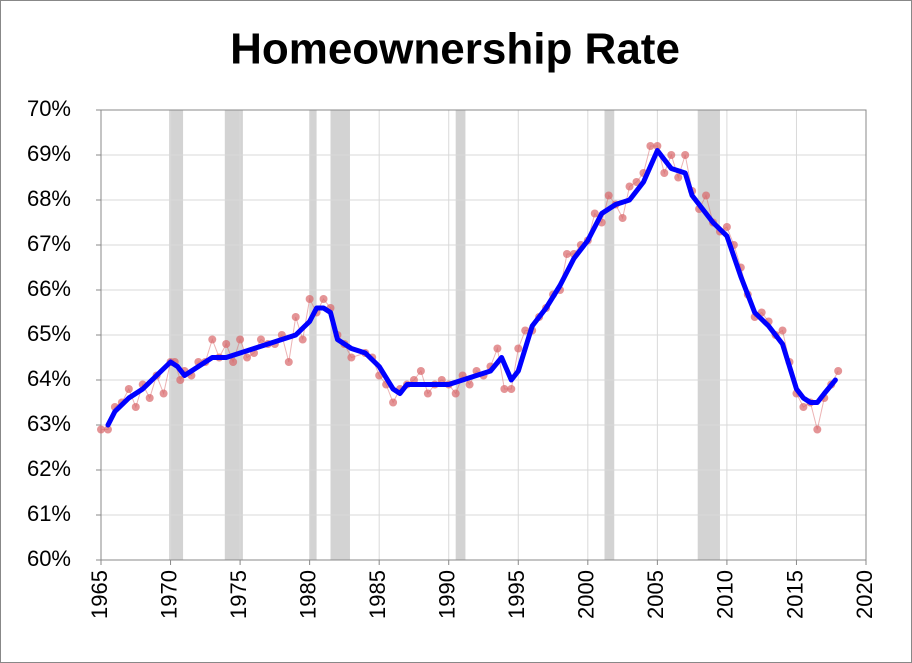 The width and height of the screenshot is (912, 663). What do you see at coordinates (377, 594) in the screenshot?
I see `x-tick-label: 1985` at bounding box center [377, 594].